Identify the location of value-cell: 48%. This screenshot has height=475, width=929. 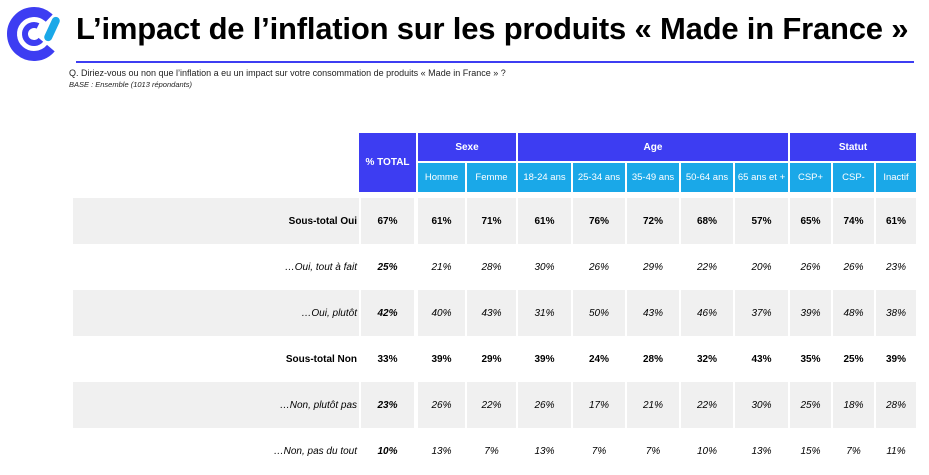
(852, 313).